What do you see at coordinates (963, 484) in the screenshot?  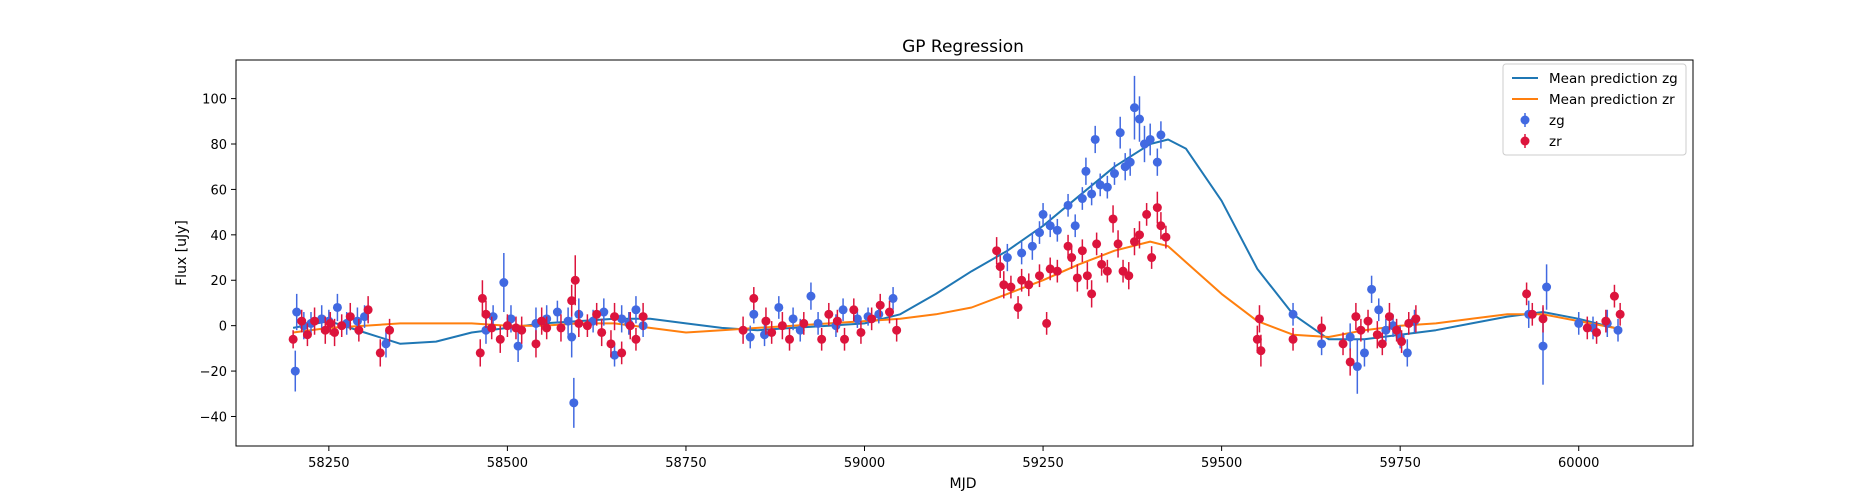 I see `x-axis-label: MJD` at bounding box center [963, 484].